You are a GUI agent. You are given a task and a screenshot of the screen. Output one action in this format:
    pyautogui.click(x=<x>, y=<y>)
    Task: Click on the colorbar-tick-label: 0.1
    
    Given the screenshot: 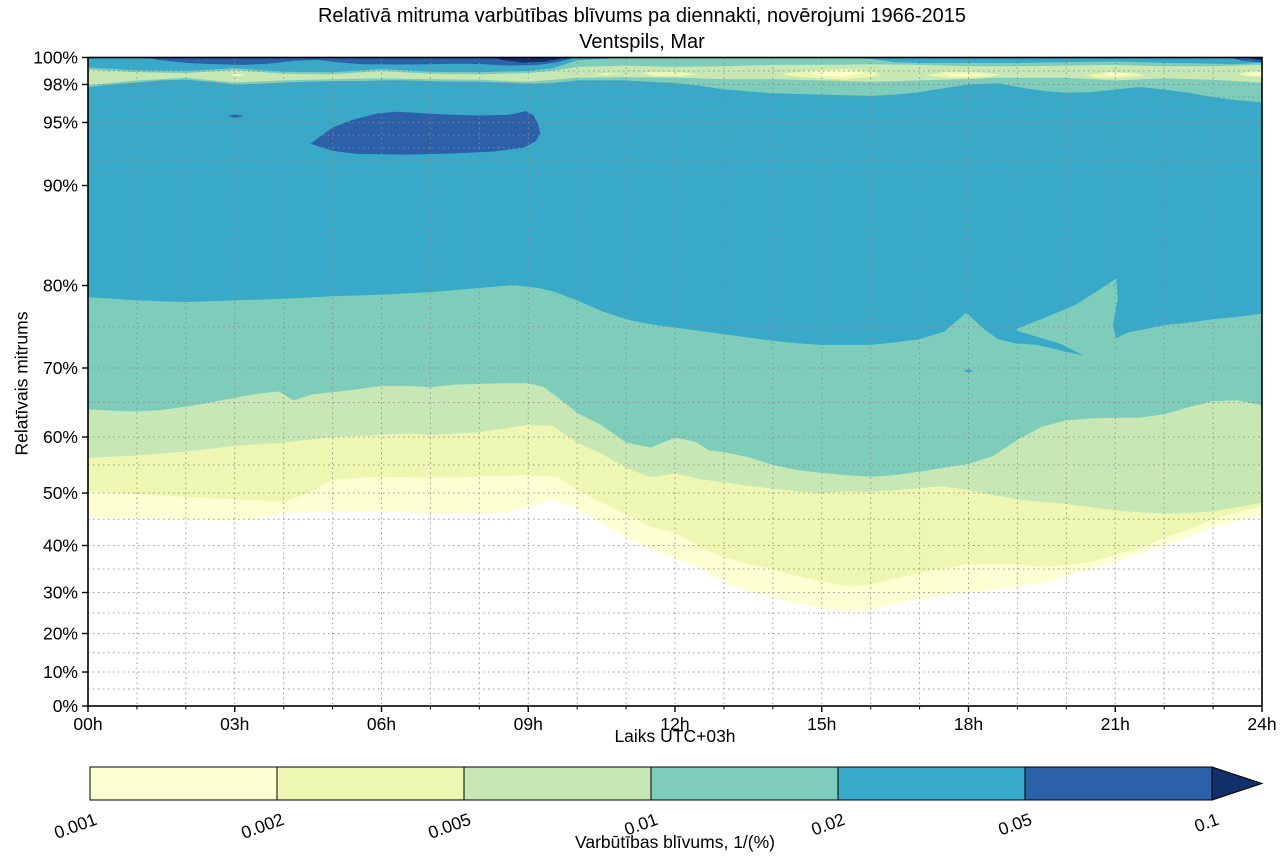 What is the action you would take?
    pyautogui.click(x=1207, y=822)
    